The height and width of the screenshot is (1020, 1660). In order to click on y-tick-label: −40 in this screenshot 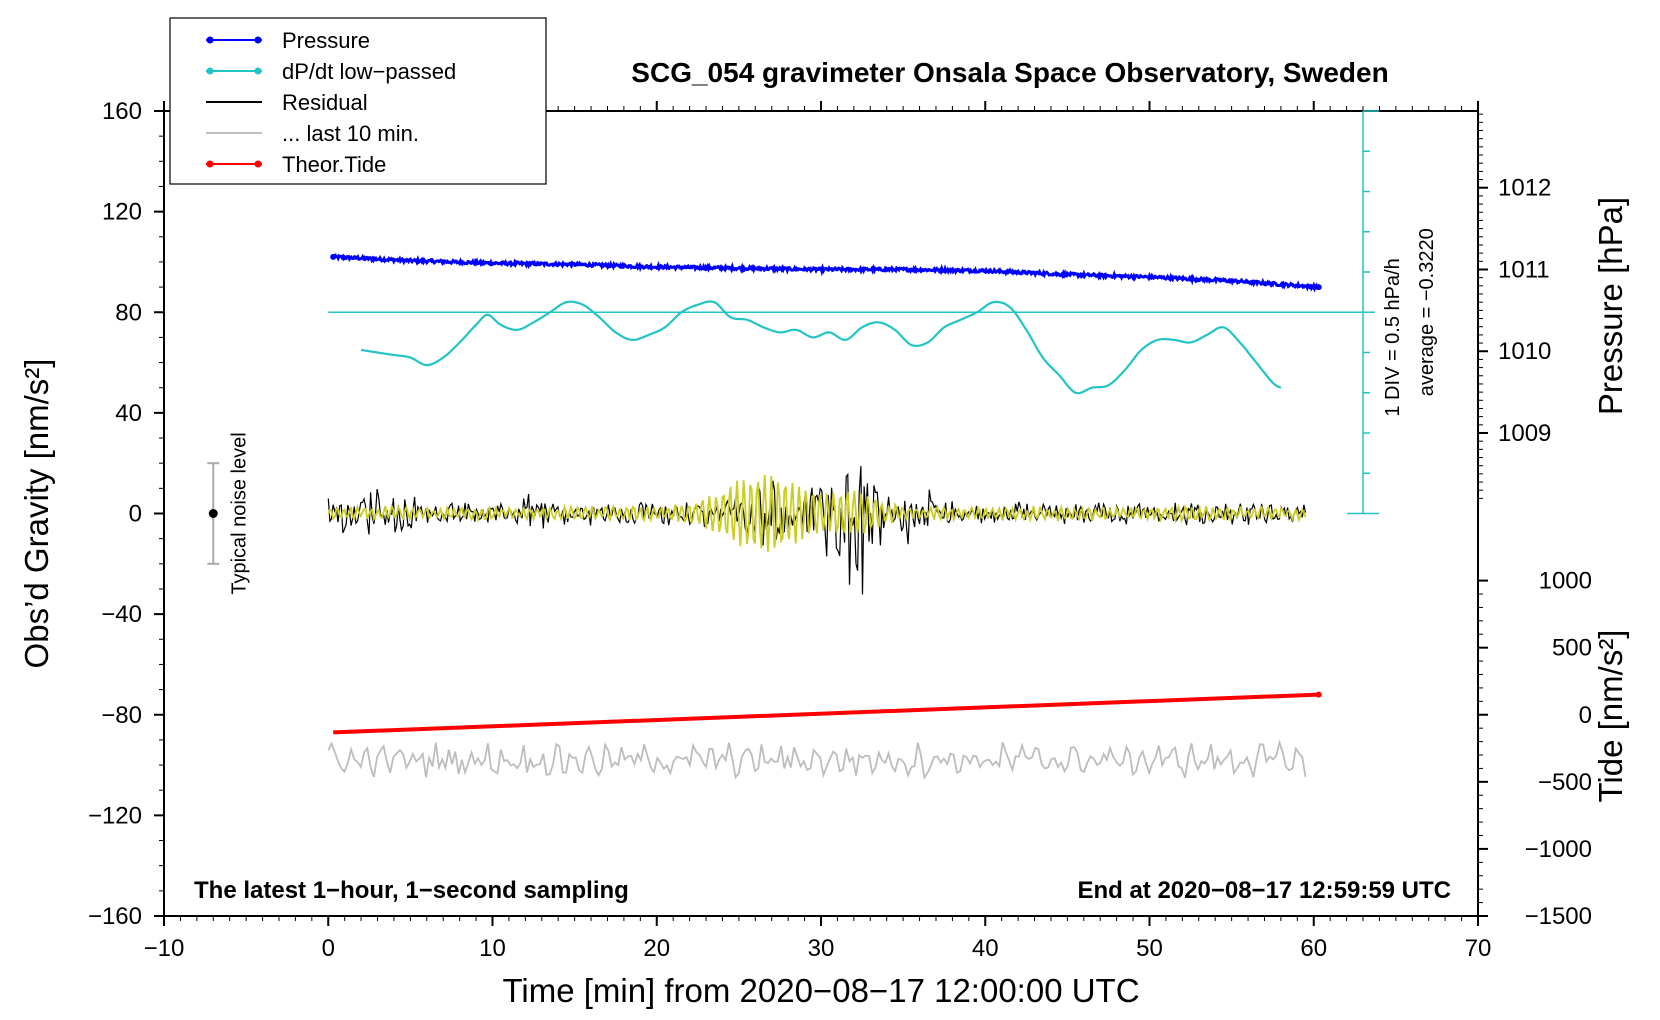, I will do `click(121, 614)`.